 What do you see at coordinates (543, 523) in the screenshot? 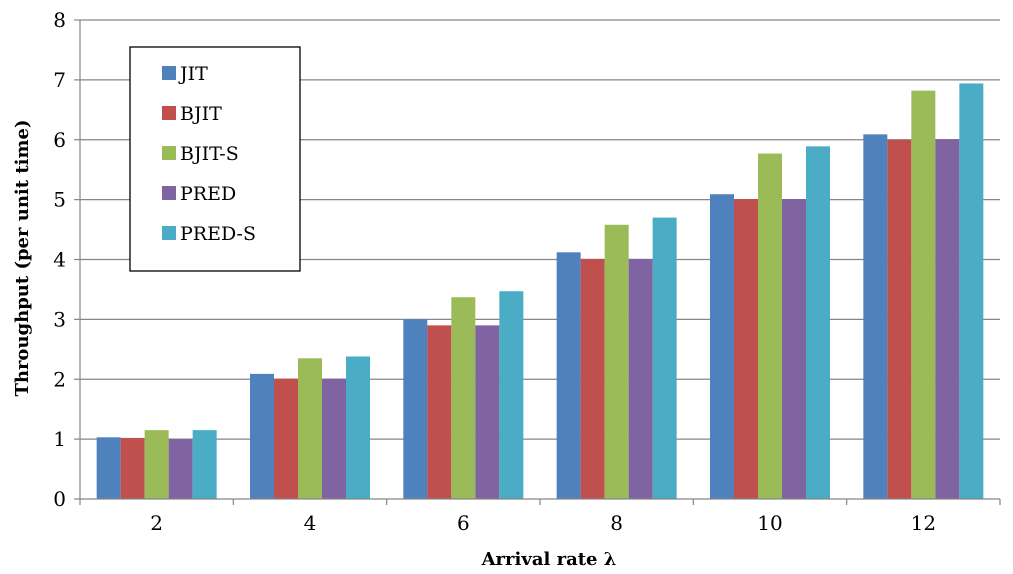
I see `x-tick-labels: 2 4 6 8 10 12` at bounding box center [543, 523].